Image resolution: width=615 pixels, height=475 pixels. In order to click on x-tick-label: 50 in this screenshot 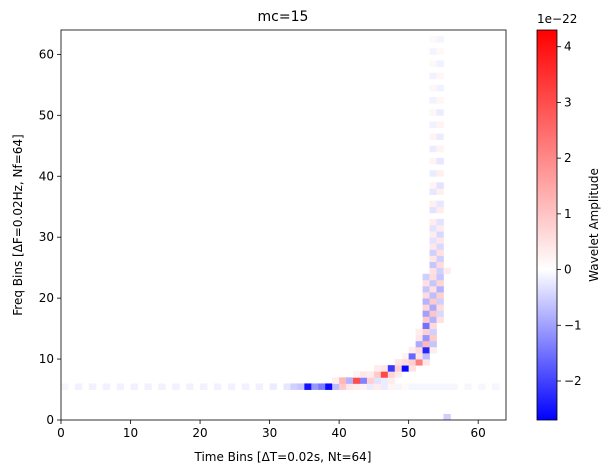, I will do `click(408, 433)`.